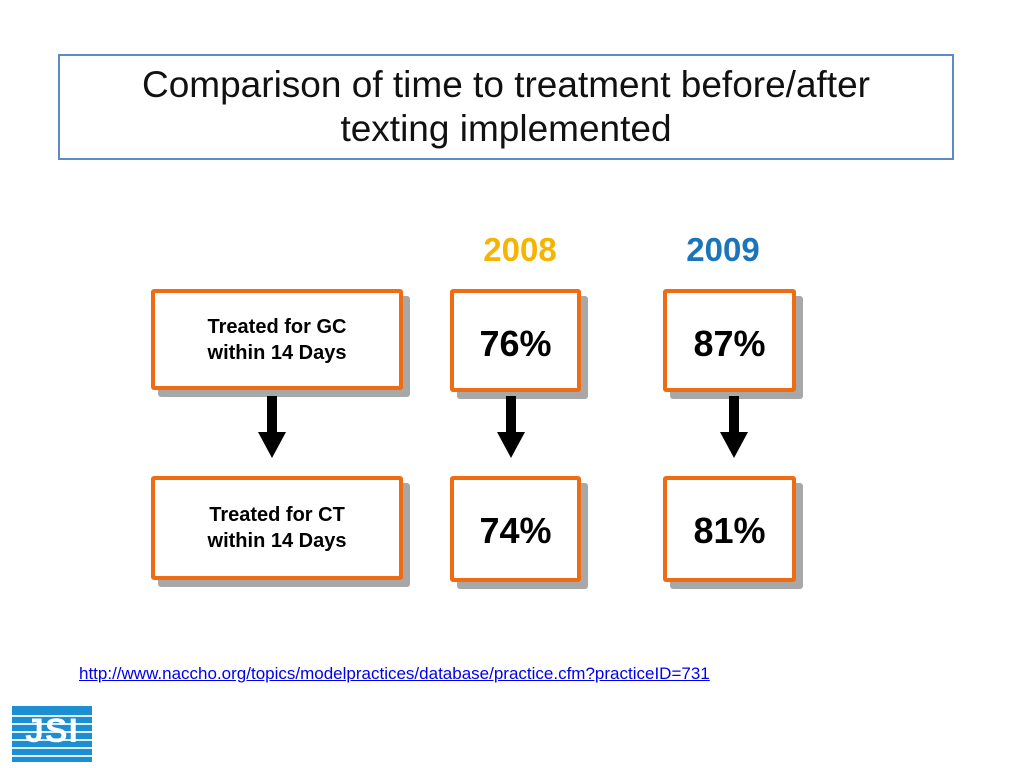 Image resolution: width=1024 pixels, height=768 pixels. What do you see at coordinates (277, 515) in the screenshot?
I see `ct-label-line-1: Treated for CT` at bounding box center [277, 515].